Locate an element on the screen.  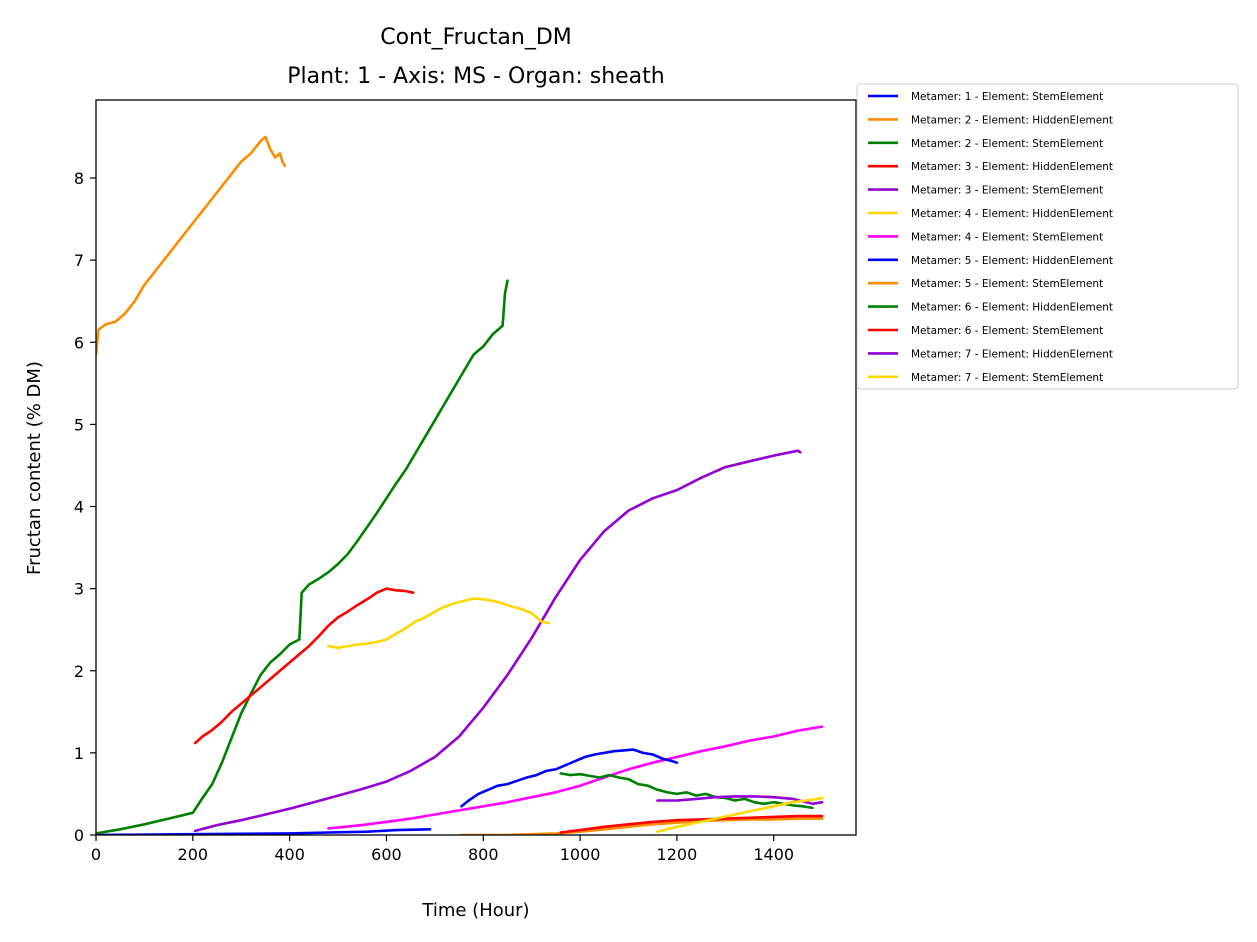
y-tick-label: 5 is located at coordinates (79, 424).